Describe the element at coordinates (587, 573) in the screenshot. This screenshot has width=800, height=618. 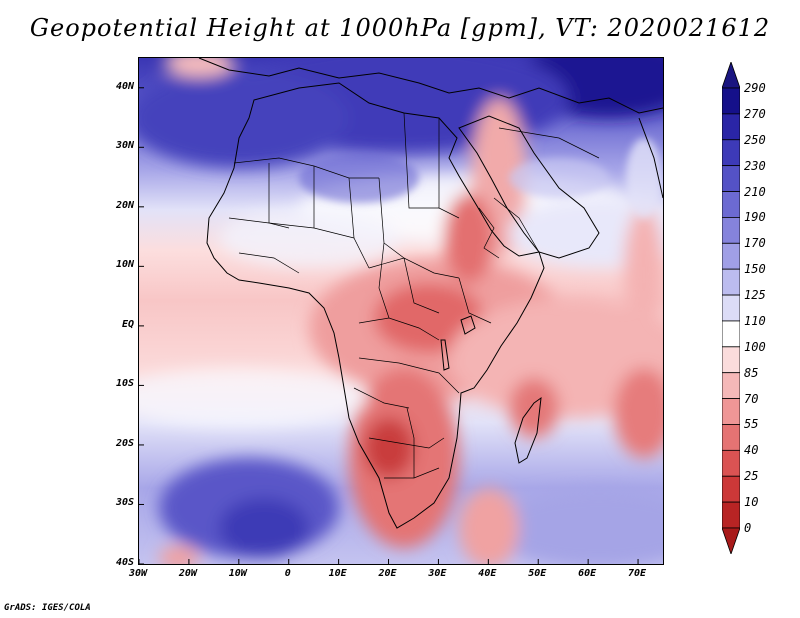
I see `lon-label: 60E` at that location.